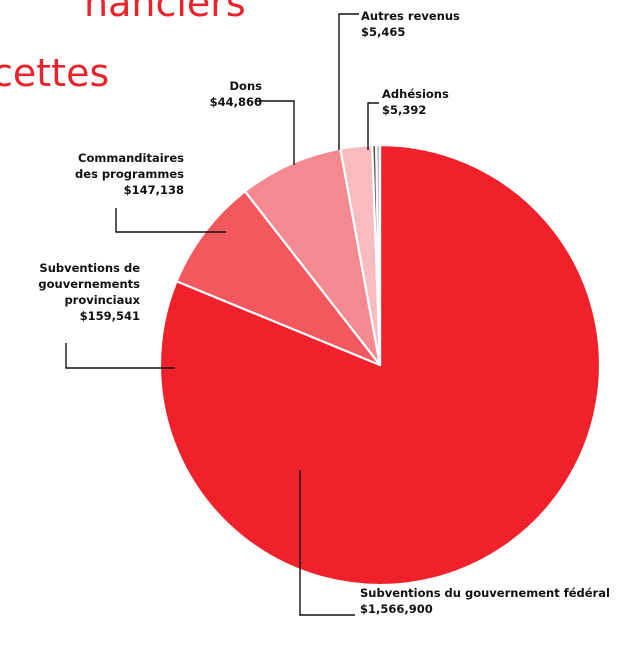  I want to click on slice-label-1: Subventions de, so click(89, 268).